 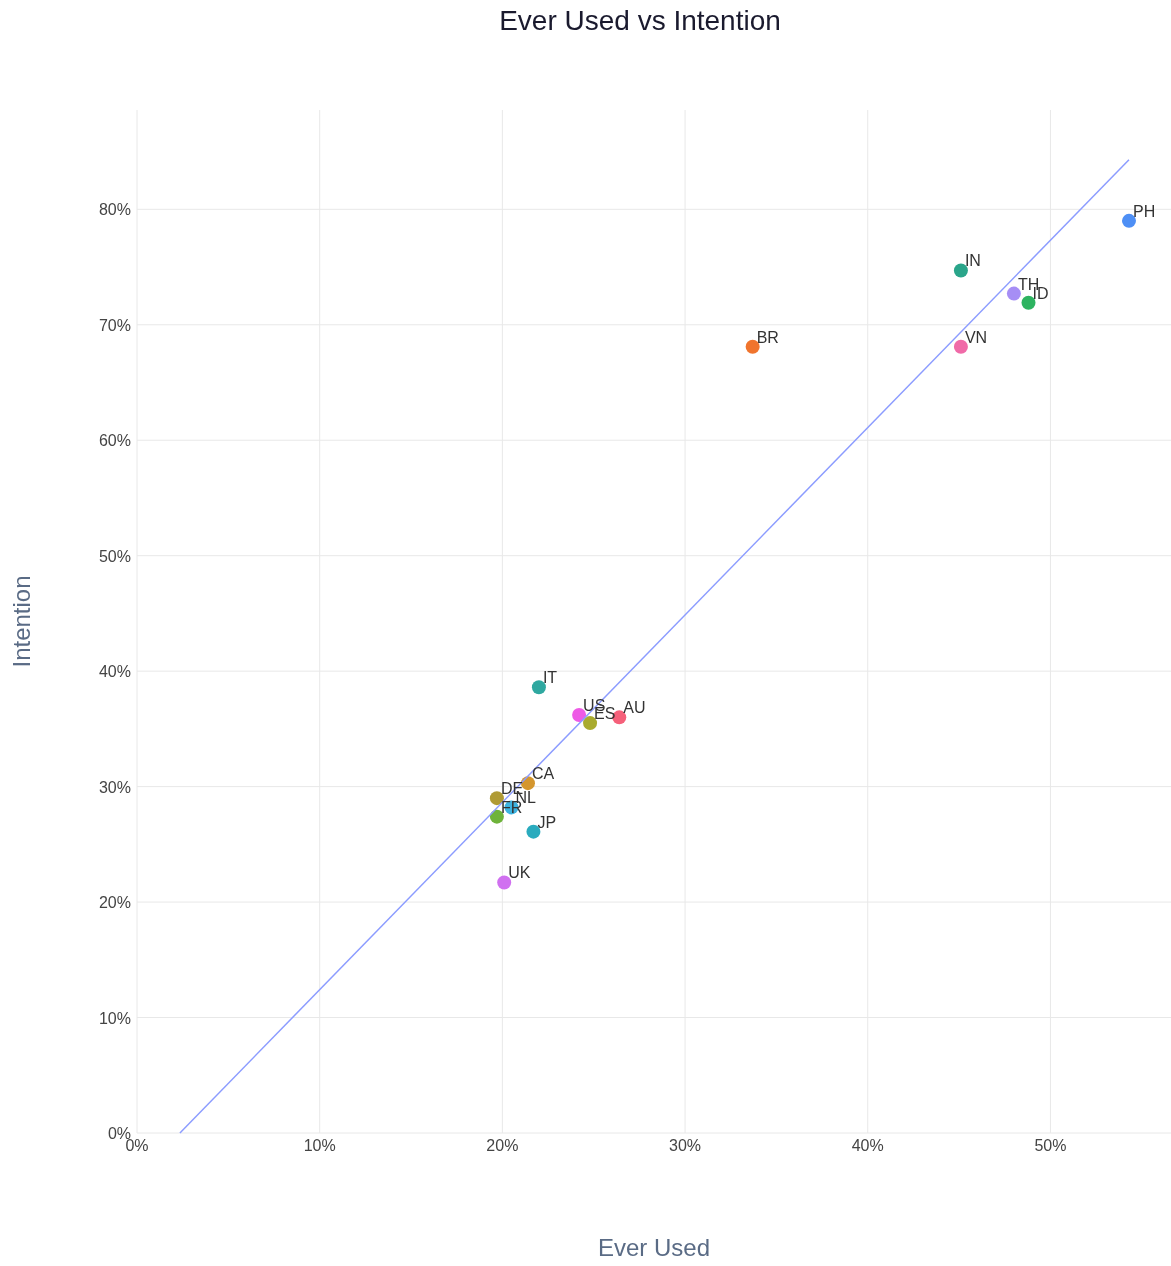 What do you see at coordinates (114, 325) in the screenshot?
I see `y-tick-label: 70%` at bounding box center [114, 325].